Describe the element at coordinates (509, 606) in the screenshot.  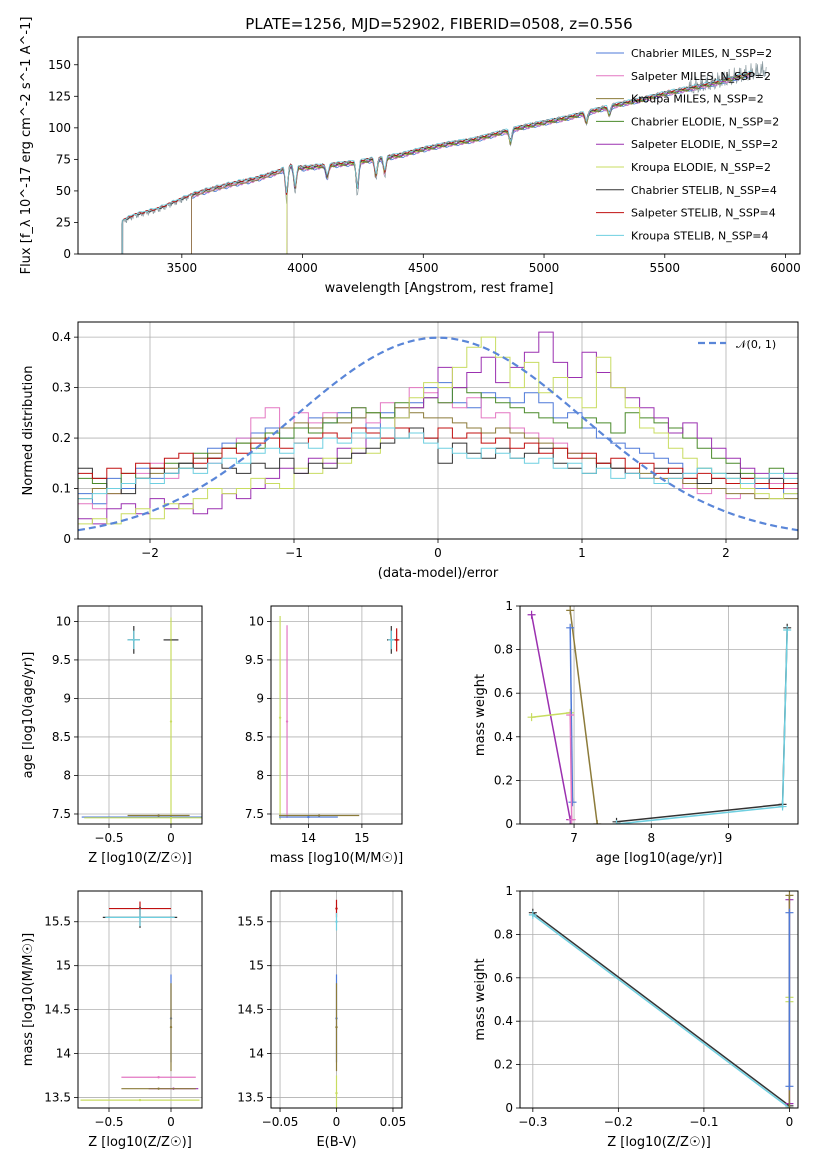
I see `y-tick-label: 1` at that location.